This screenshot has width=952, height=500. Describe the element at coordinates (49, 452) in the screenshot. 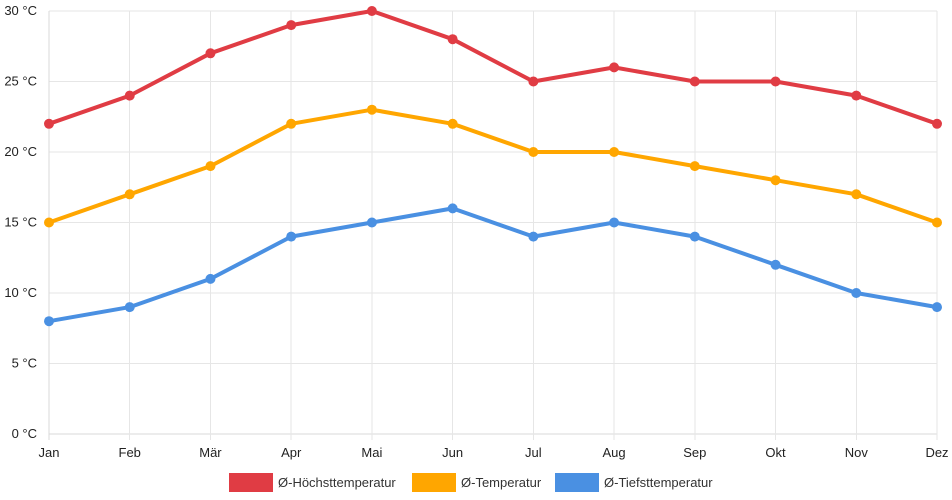

I see `x-tick-label: Jan` at that location.